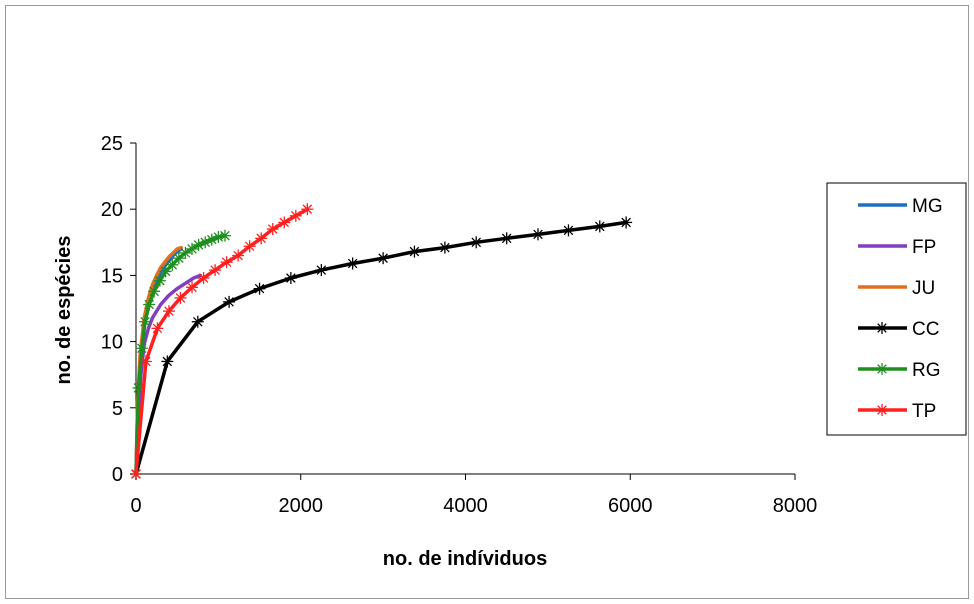 This screenshot has height=604, width=974. Describe the element at coordinates (897, 247) in the screenshot. I see `legend-item-fp: FP` at that location.